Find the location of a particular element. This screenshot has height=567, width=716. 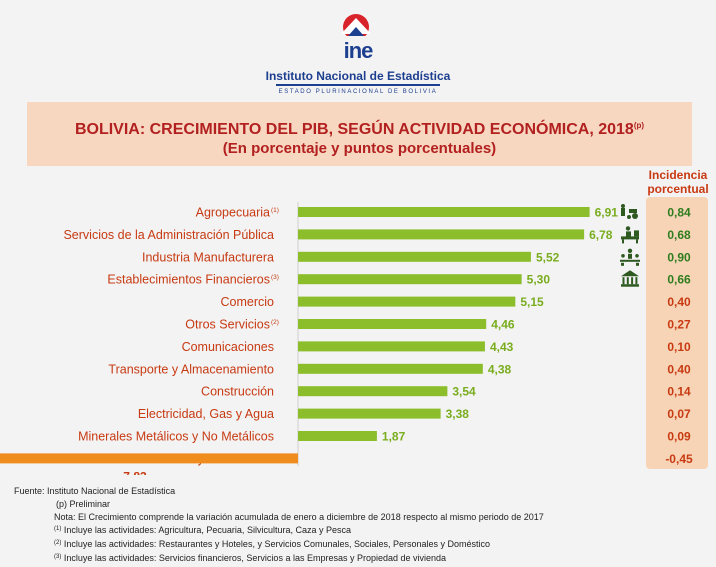

value-label: 5,30 is located at coordinates (539, 280).